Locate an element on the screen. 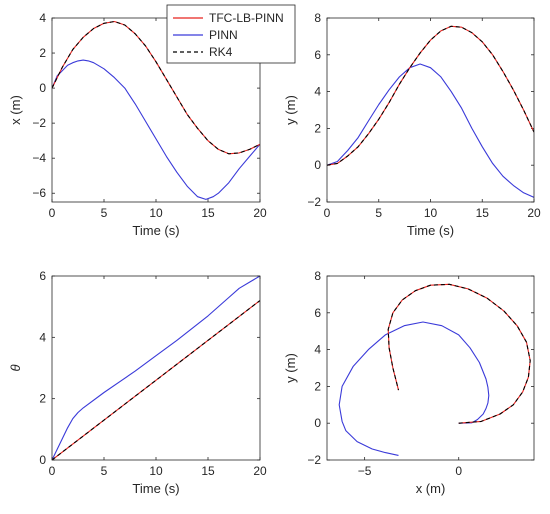  legend-box is located at coordinates (231, 34).